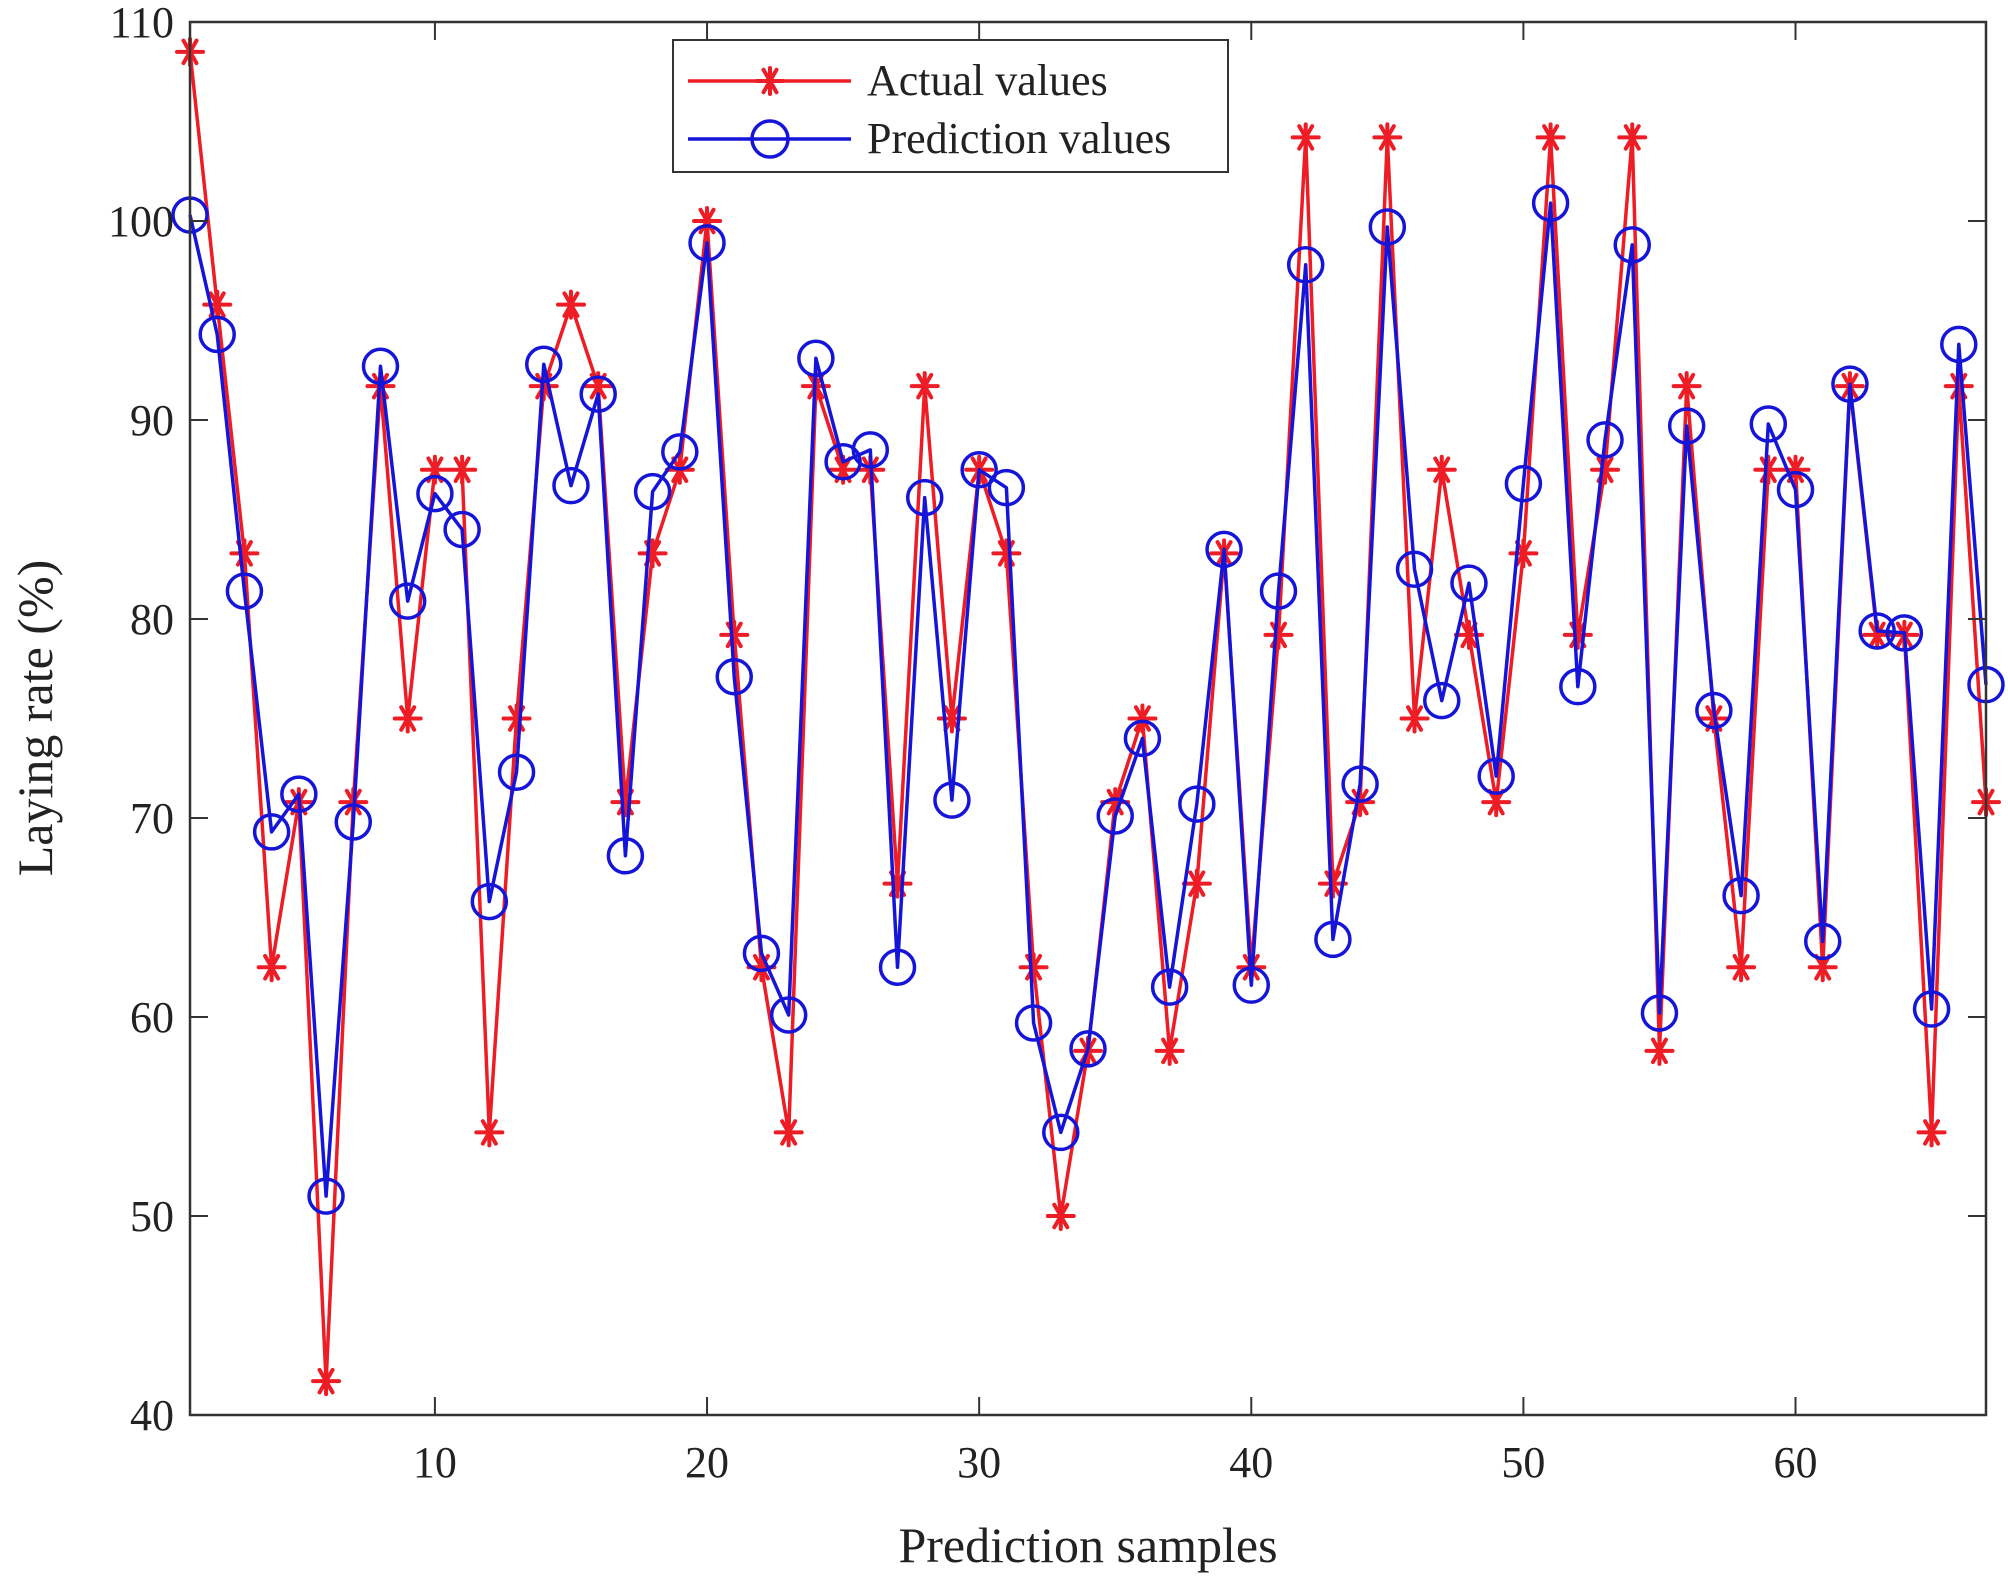 The width and height of the screenshot is (2008, 1594). Describe the element at coordinates (142, 23) in the screenshot. I see `y-tick-label: 110` at that location.